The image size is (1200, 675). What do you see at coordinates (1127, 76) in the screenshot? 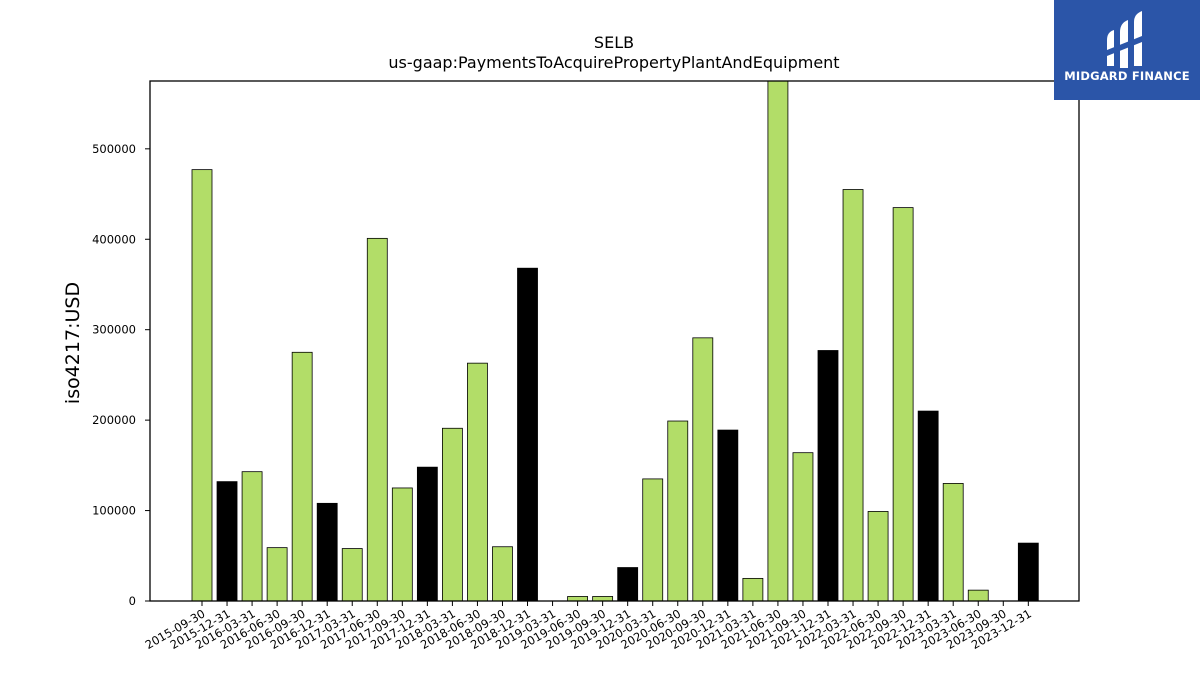
I see `logo-text: MIDGARD FINANCE` at bounding box center [1127, 76].